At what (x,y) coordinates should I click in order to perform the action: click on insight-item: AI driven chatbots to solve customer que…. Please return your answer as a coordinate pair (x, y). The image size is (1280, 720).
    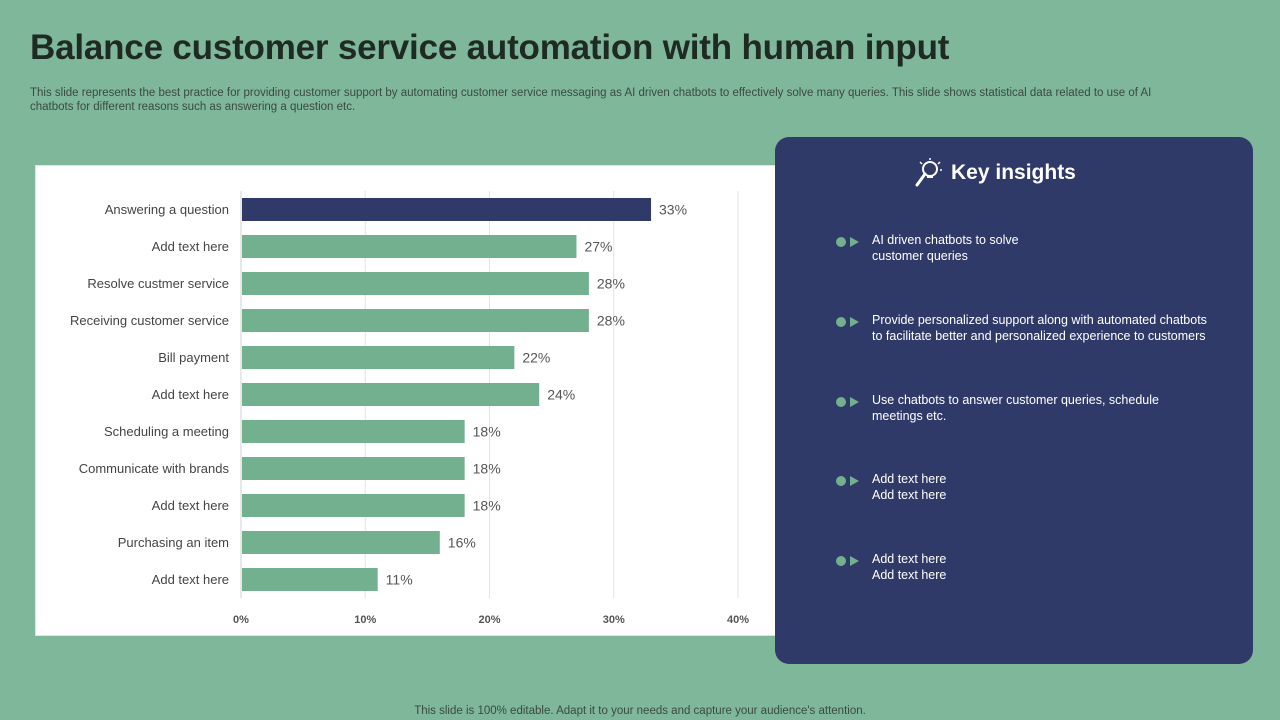
    Looking at the image, I should click on (945, 248).